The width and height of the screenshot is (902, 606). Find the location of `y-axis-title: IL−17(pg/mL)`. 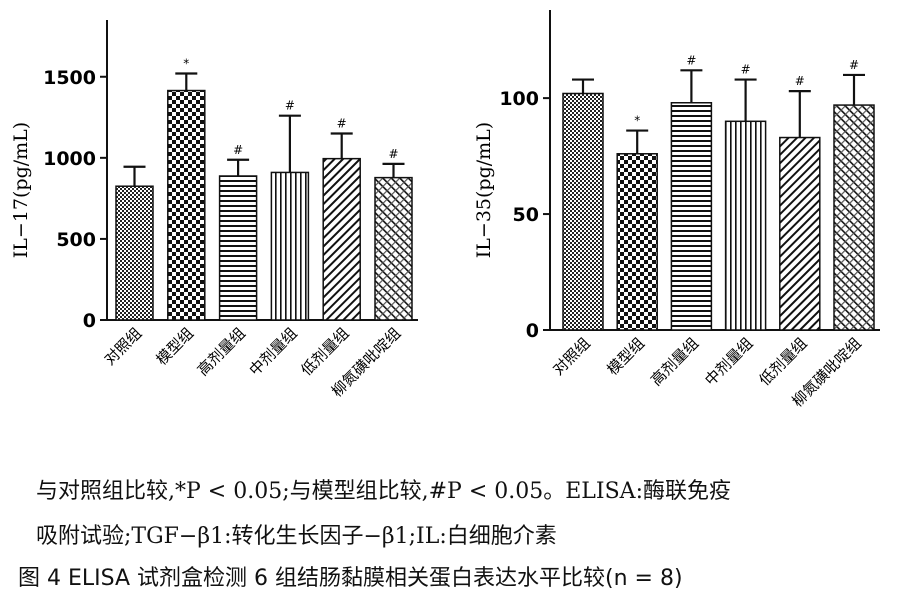

y-axis-title: IL−17(pg/mL) is located at coordinates (21, 190).